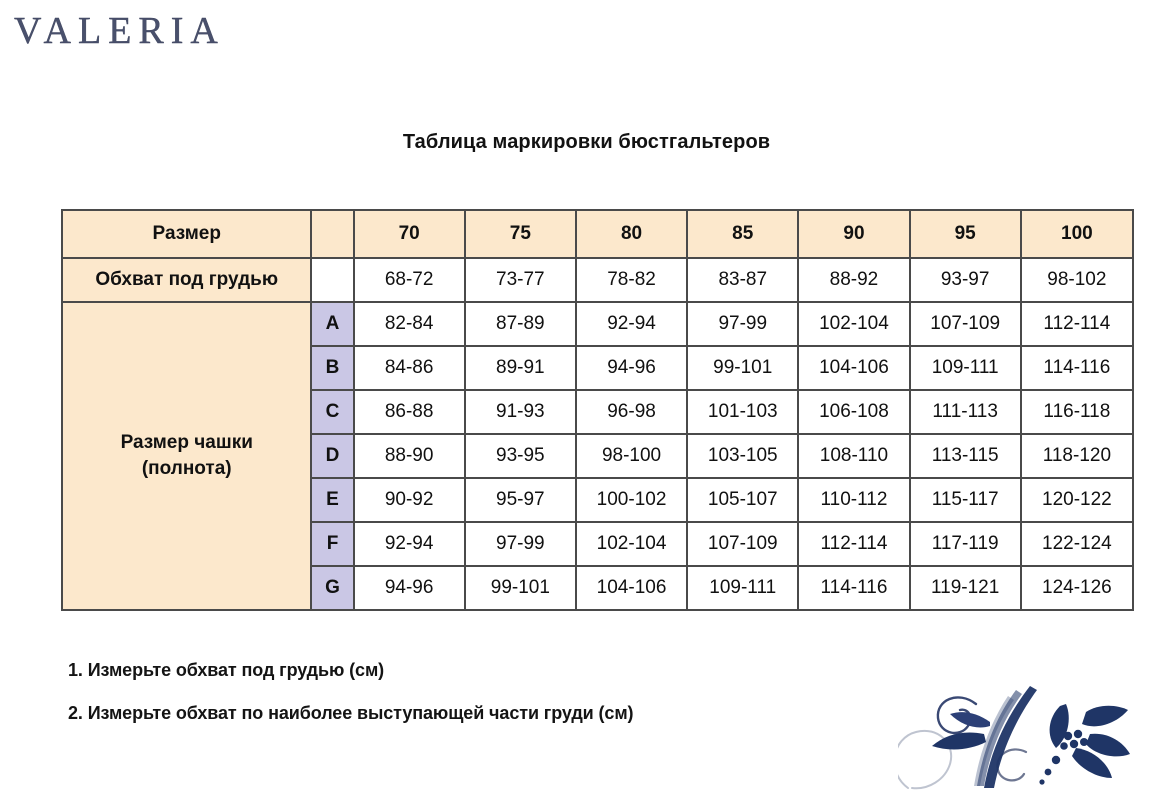 This screenshot has height=790, width=1173. What do you see at coordinates (520, 324) in the screenshot?
I see `cup-a-value-75: 87-89` at bounding box center [520, 324].